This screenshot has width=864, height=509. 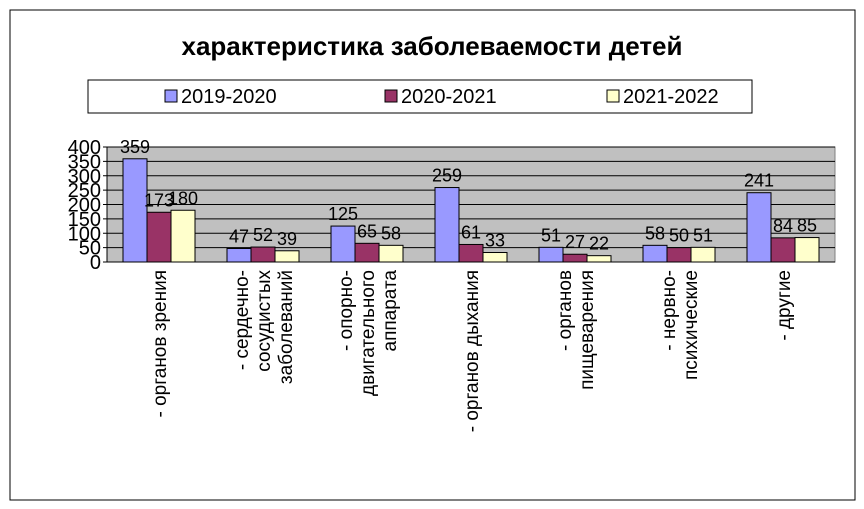 I want to click on x-tick-label: - другие, so click(x=784, y=305).